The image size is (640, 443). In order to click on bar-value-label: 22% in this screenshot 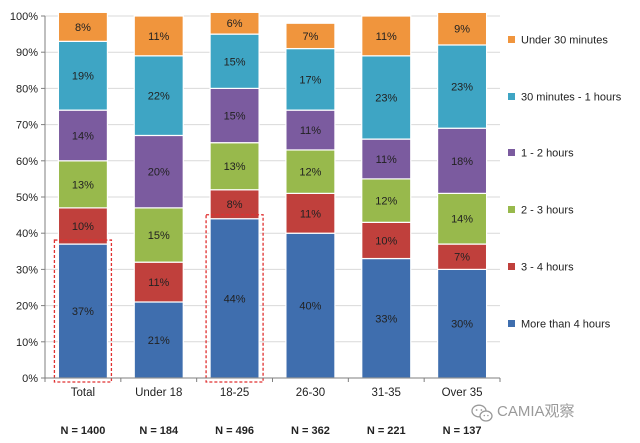, I will do `click(159, 97)`.